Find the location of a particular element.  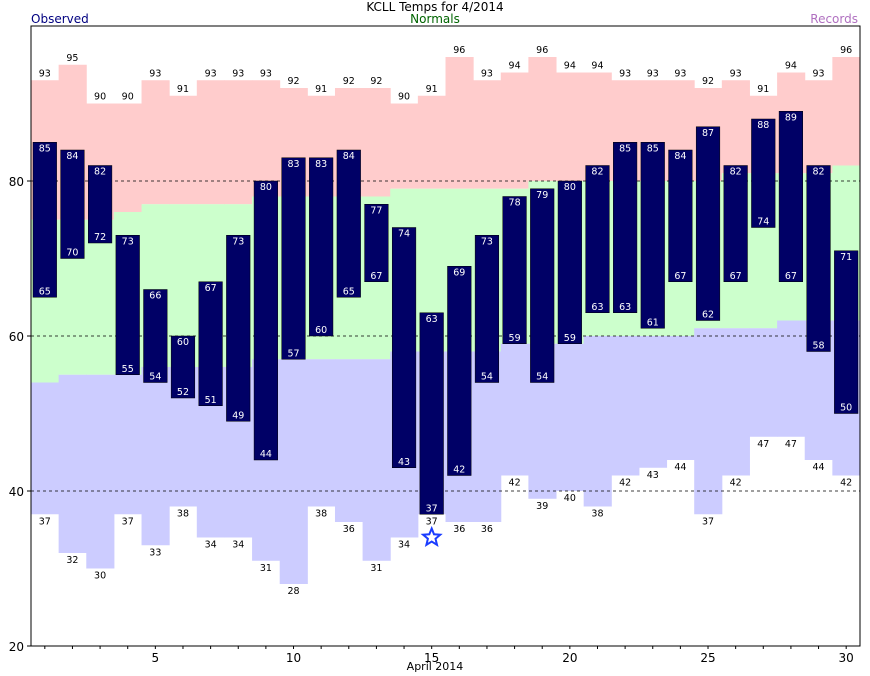

observed-low-label: 59 is located at coordinates (515, 338).